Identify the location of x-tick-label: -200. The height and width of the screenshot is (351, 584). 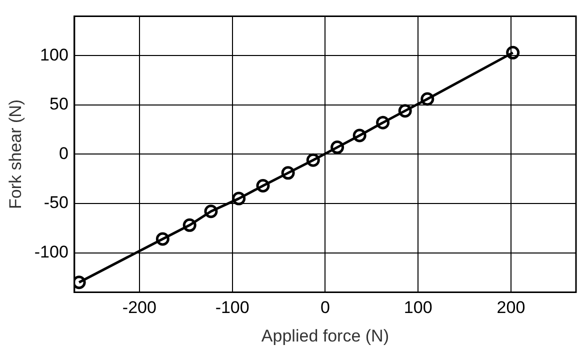
(139, 308).